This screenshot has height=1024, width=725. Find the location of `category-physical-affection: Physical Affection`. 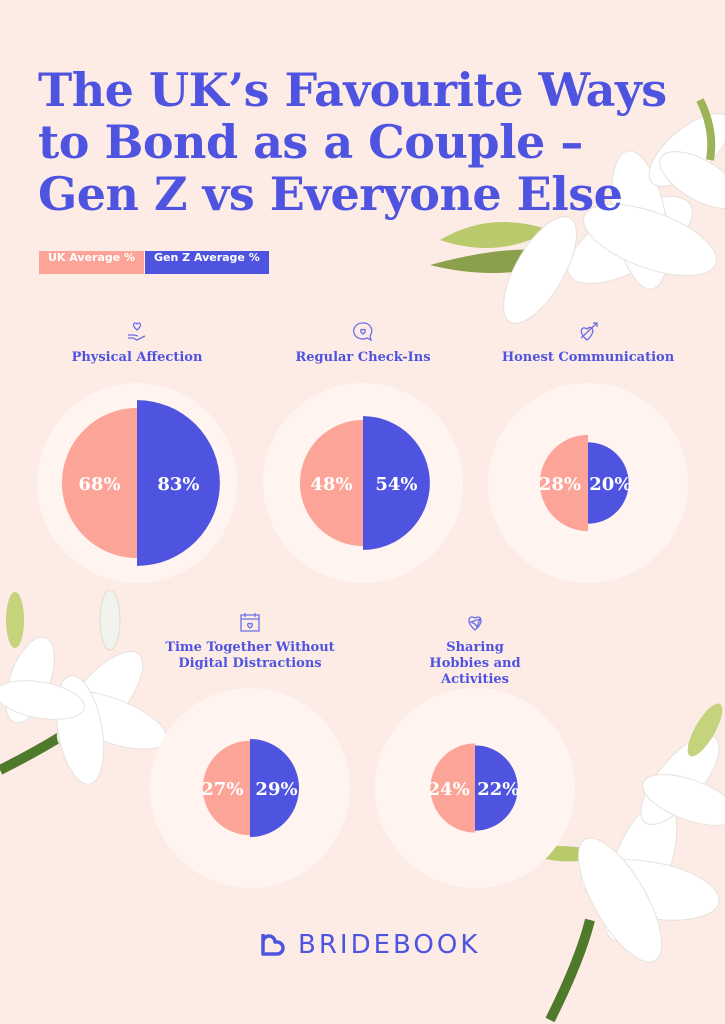

category-physical-affection: Physical Affection is located at coordinates (137, 343).